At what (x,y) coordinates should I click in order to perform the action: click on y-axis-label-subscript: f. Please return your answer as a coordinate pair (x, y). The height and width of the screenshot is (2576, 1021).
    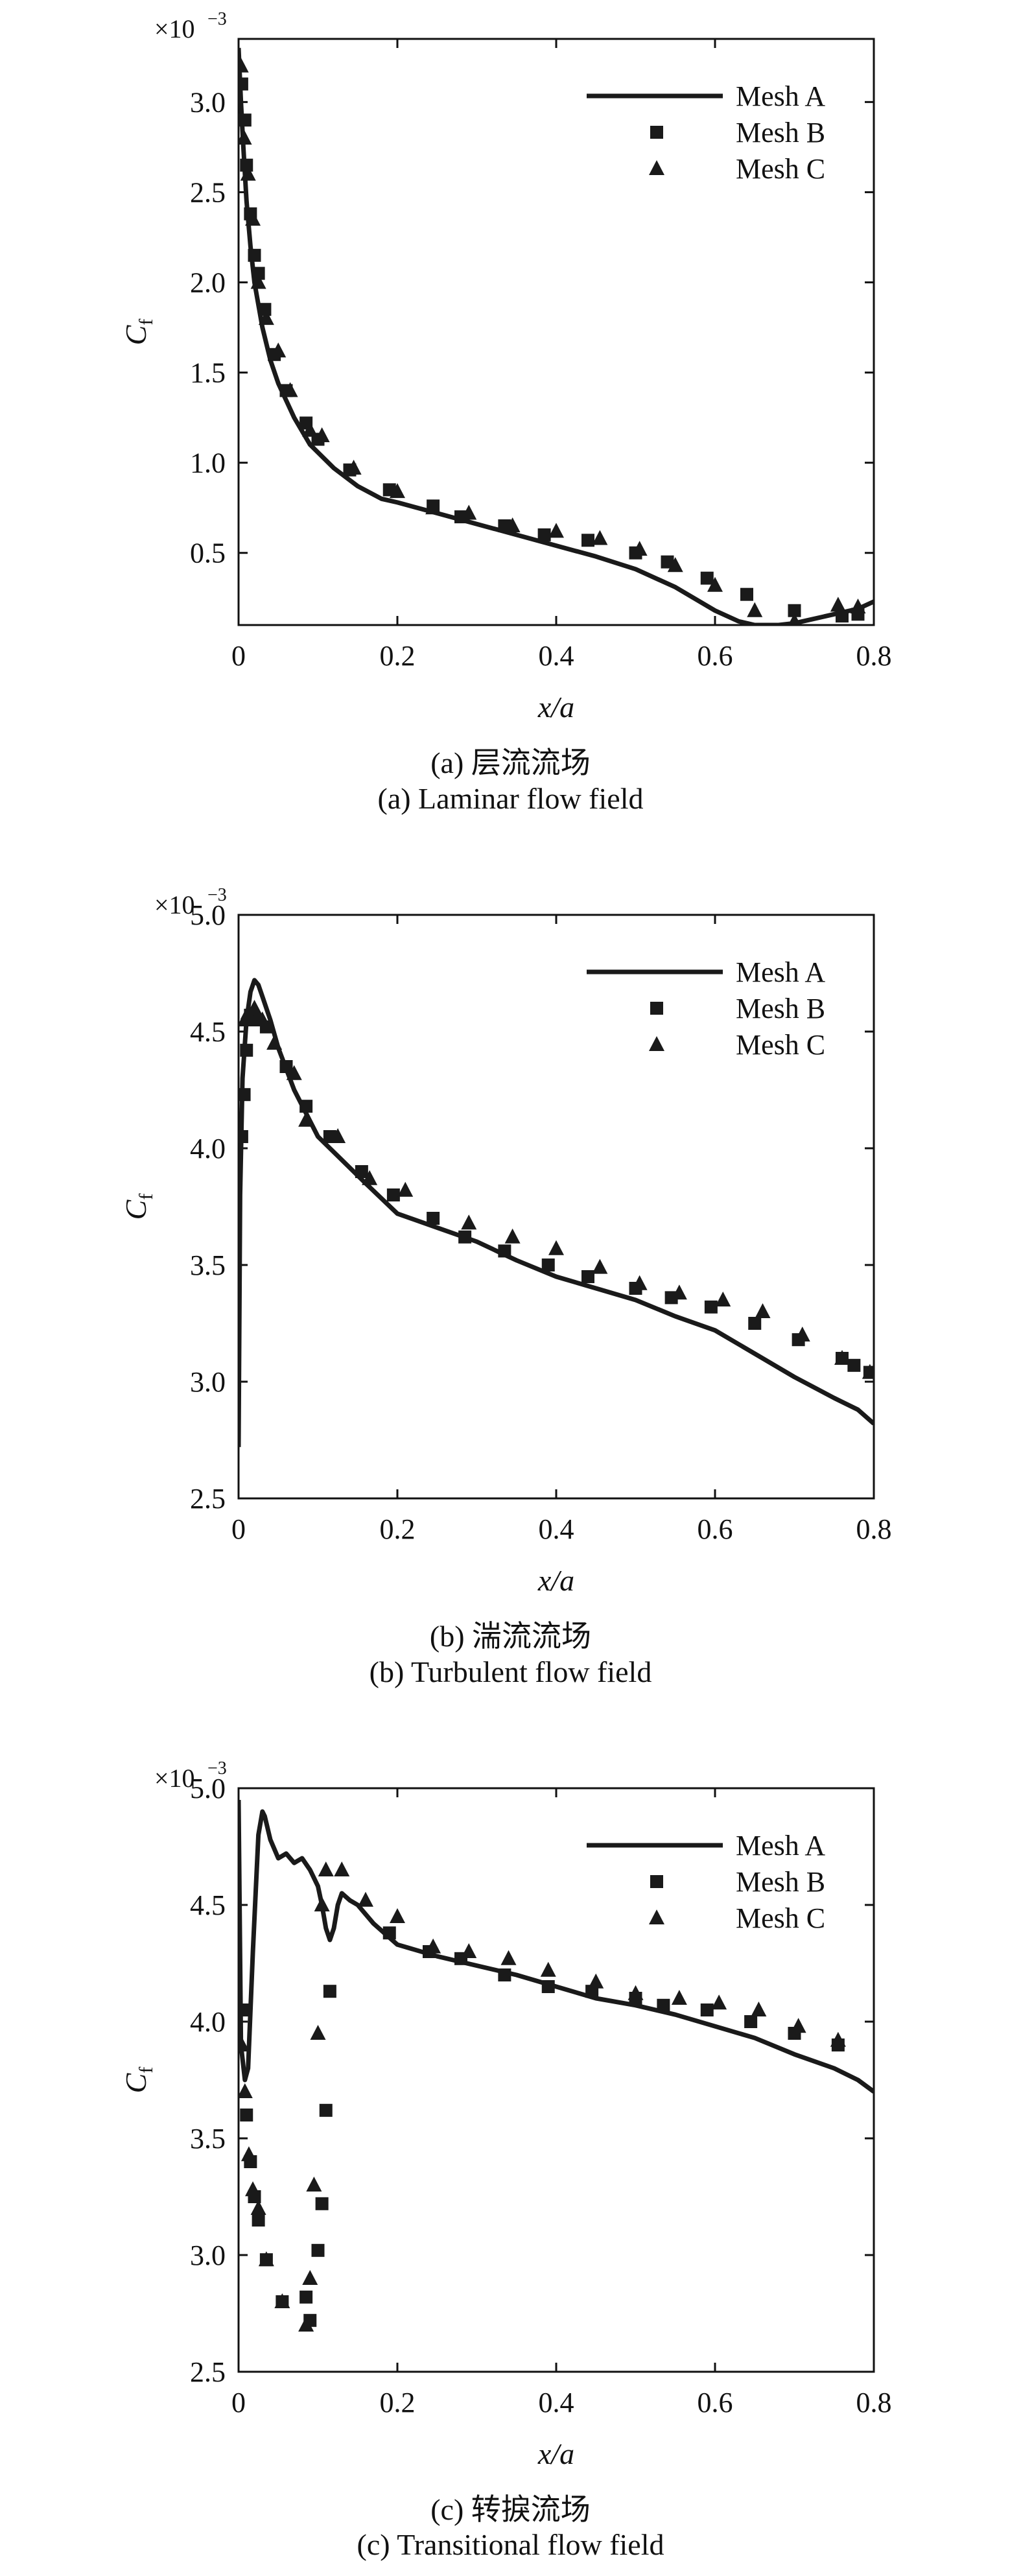
    Looking at the image, I should click on (146, 2070).